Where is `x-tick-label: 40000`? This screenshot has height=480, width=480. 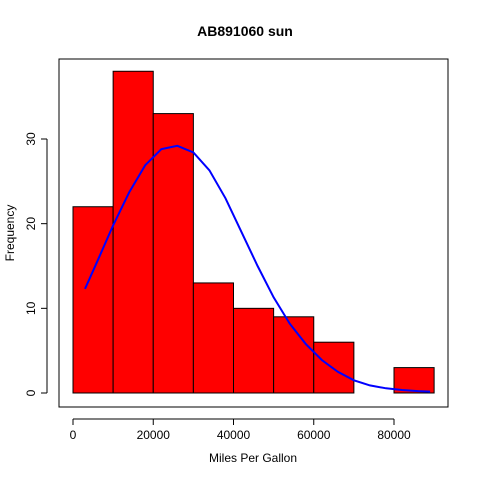 x-tick-label: 40000 is located at coordinates (234, 435).